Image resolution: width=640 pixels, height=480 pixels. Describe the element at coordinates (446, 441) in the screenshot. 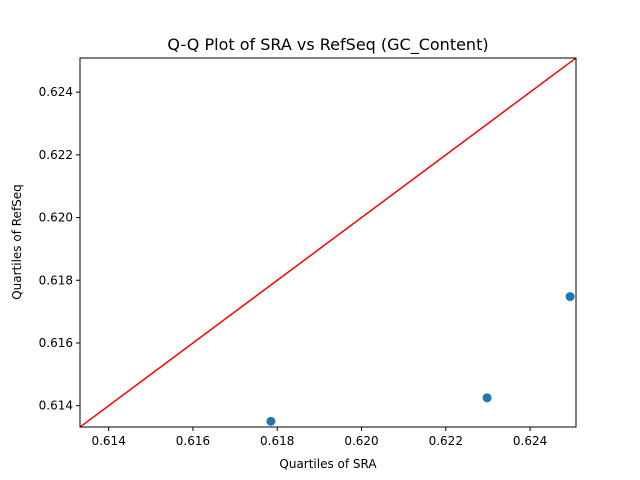

I see `x-tick-label: 0.622` at that location.